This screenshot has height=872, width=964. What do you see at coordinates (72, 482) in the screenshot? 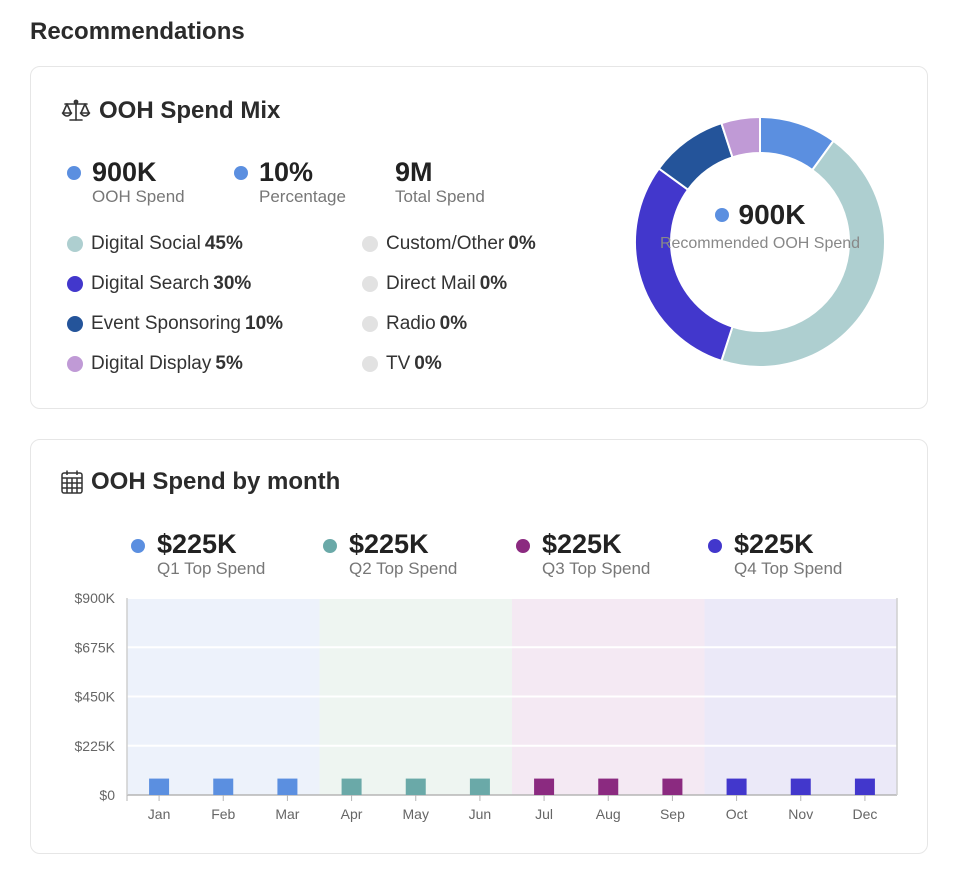
I see `calendar-icon` at bounding box center [72, 482].